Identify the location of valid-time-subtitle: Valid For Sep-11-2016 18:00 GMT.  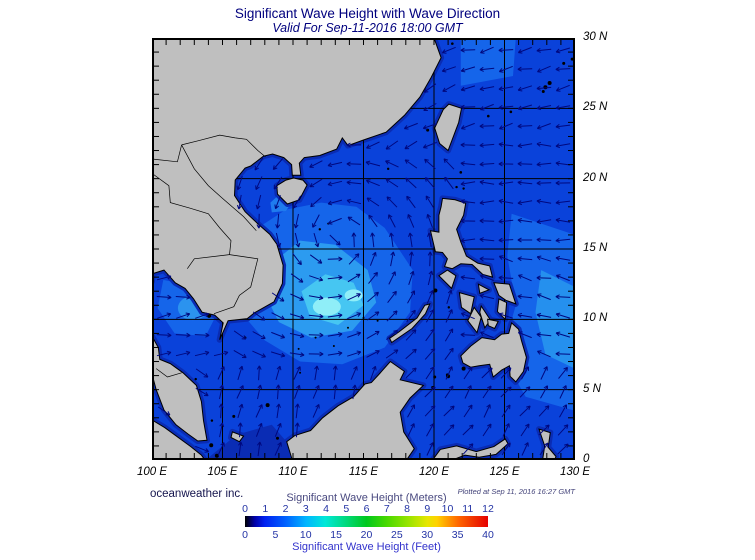
(367, 28).